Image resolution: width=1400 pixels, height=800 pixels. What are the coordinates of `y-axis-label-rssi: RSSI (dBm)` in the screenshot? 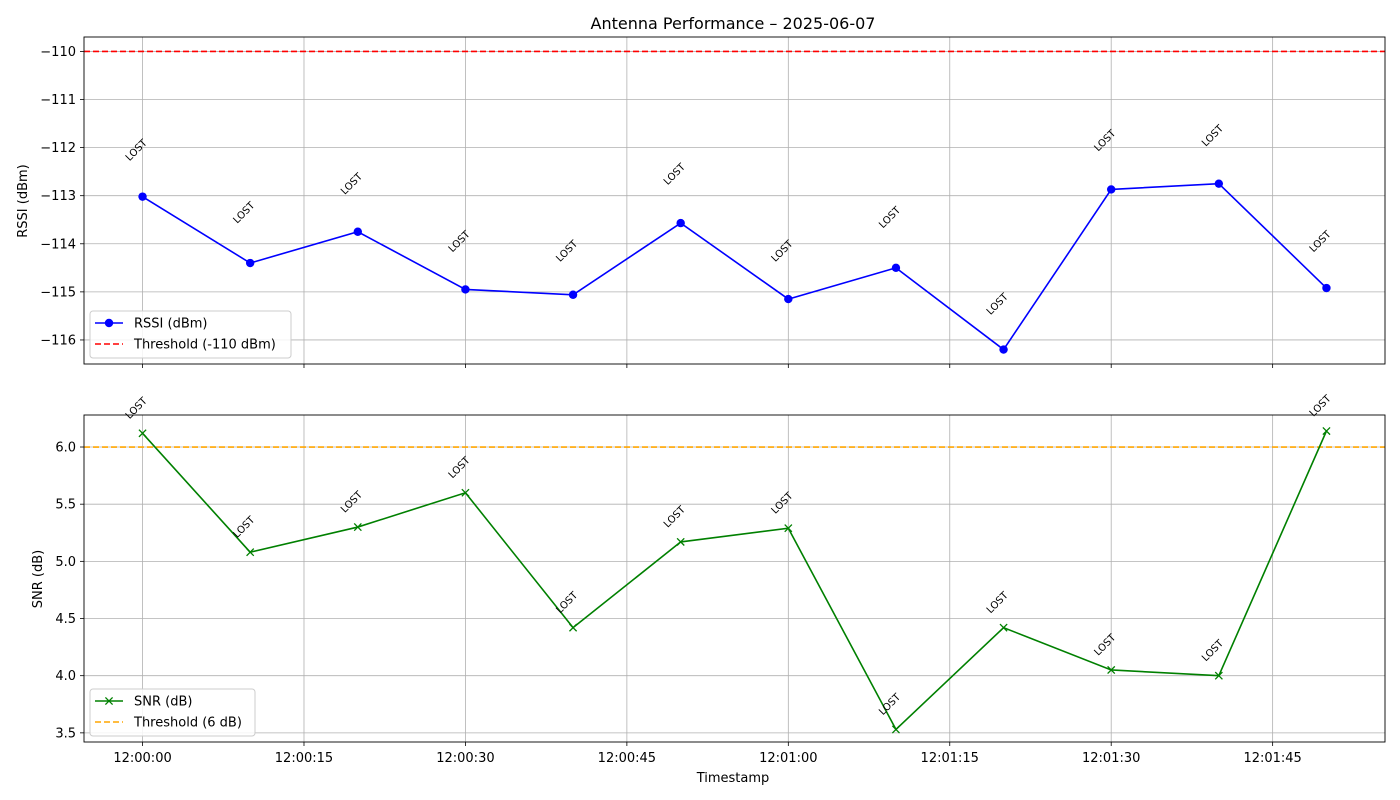 It's located at (23, 200).